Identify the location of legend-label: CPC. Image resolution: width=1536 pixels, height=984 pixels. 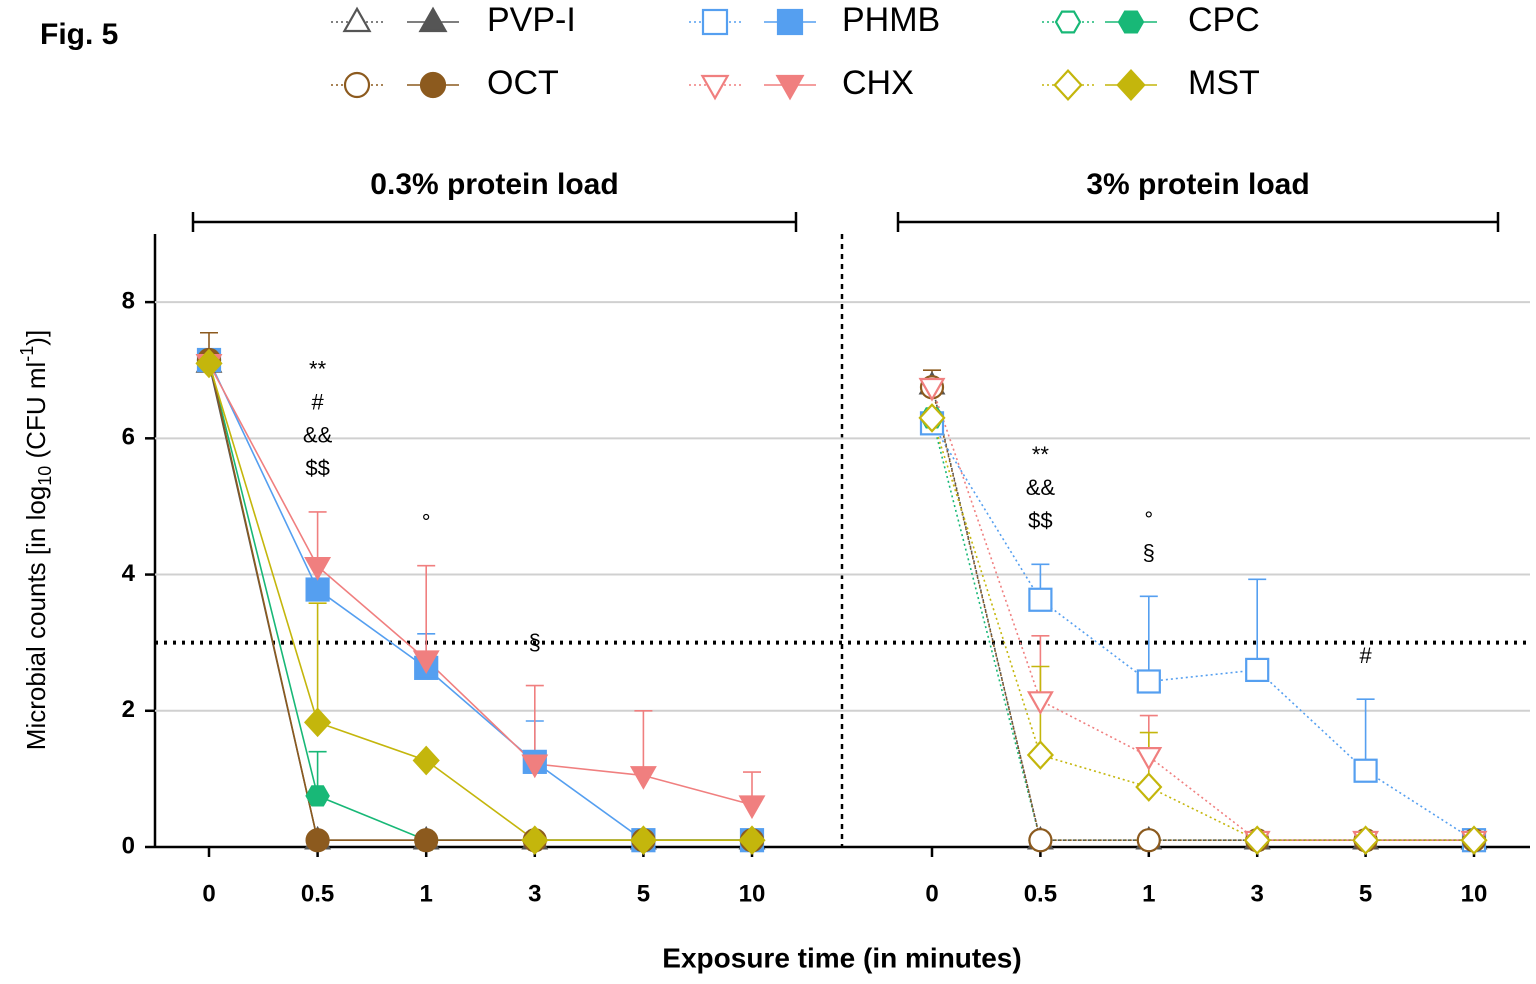
(1224, 20).